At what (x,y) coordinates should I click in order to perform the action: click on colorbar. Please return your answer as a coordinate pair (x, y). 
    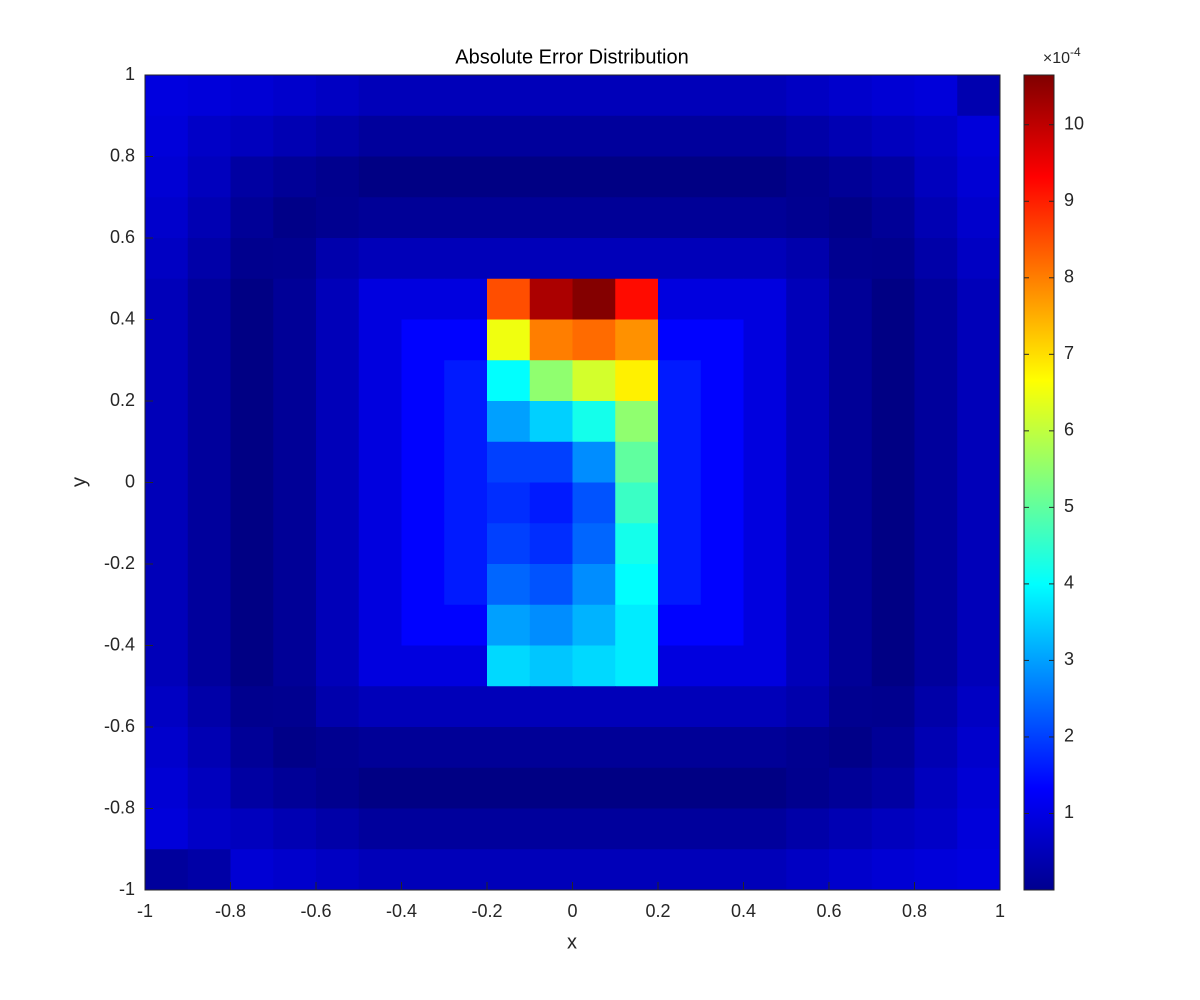
    Looking at the image, I should click on (1039, 482).